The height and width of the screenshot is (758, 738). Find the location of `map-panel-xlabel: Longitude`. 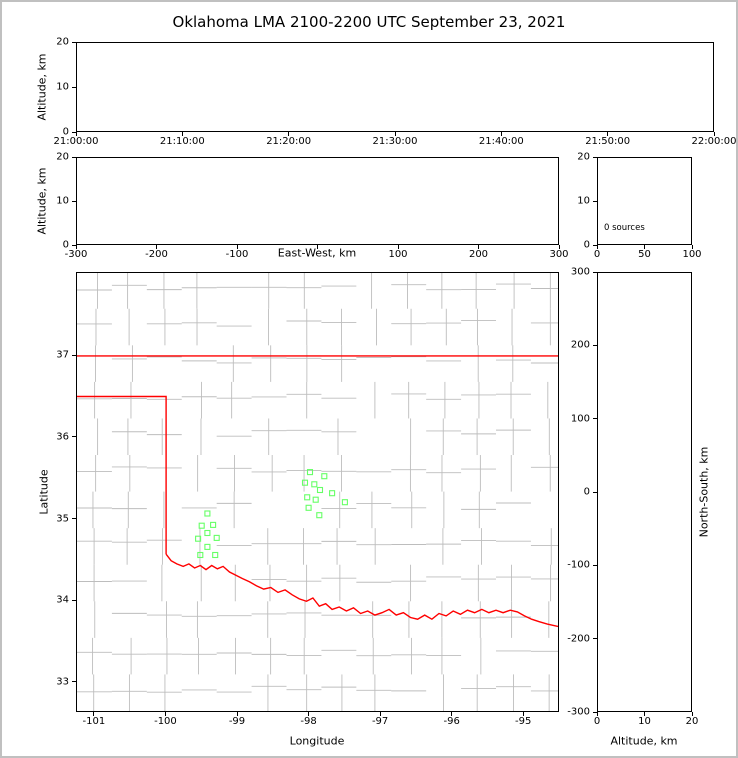

map-panel-xlabel: Longitude is located at coordinates (317, 741).